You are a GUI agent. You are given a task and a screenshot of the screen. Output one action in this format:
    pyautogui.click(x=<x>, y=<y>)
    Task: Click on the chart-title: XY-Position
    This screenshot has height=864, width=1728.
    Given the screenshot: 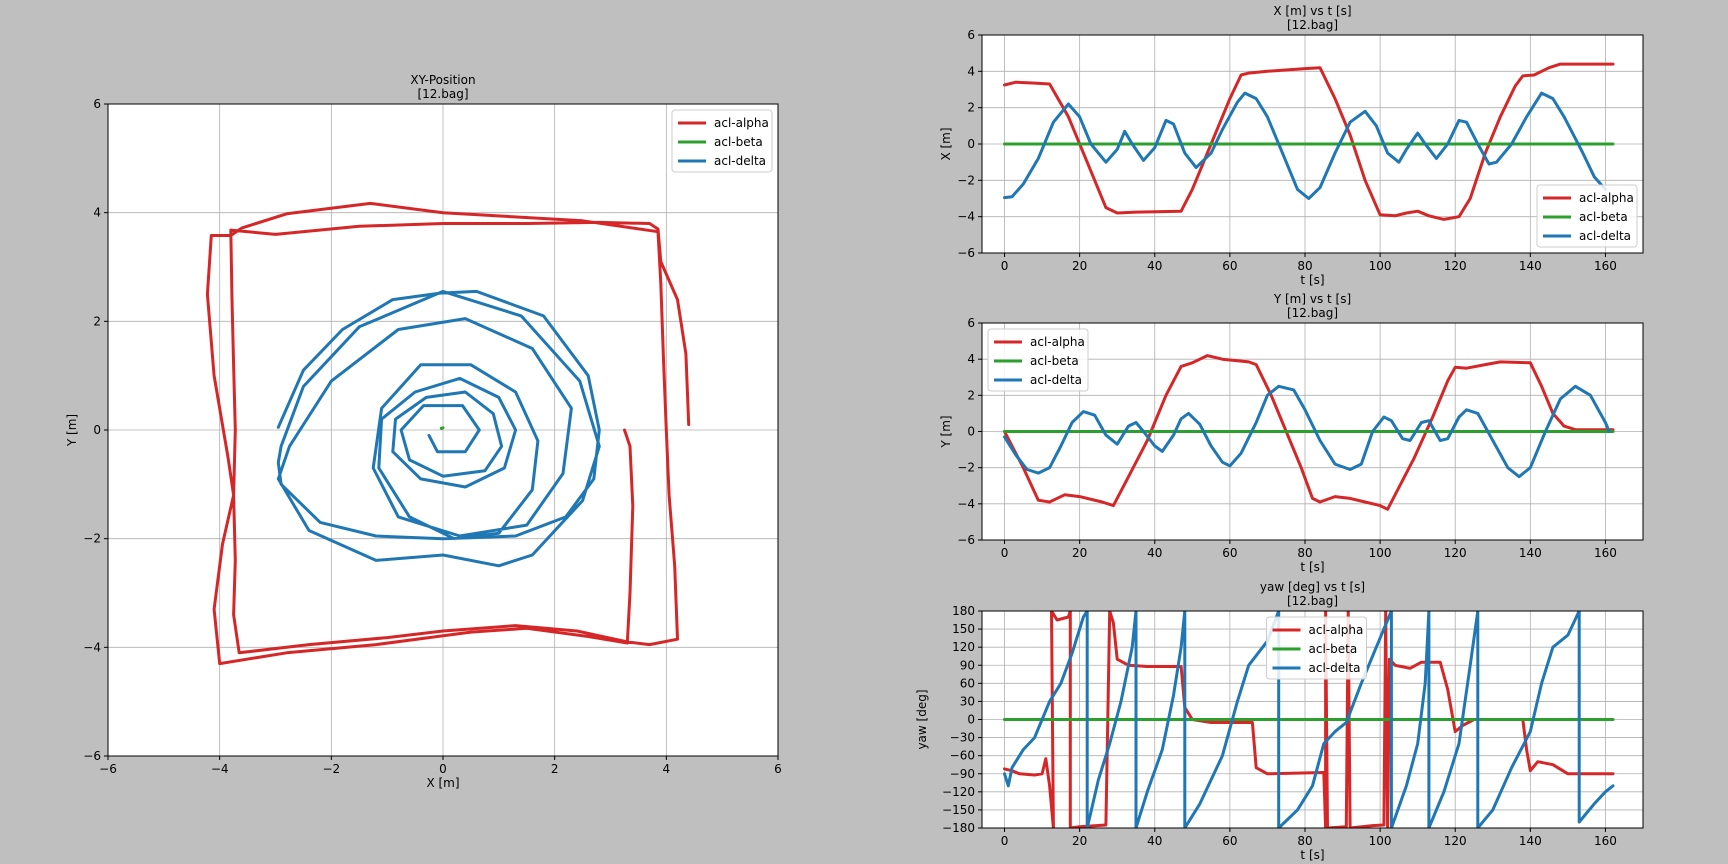 What is the action you would take?
    pyautogui.click(x=442, y=80)
    